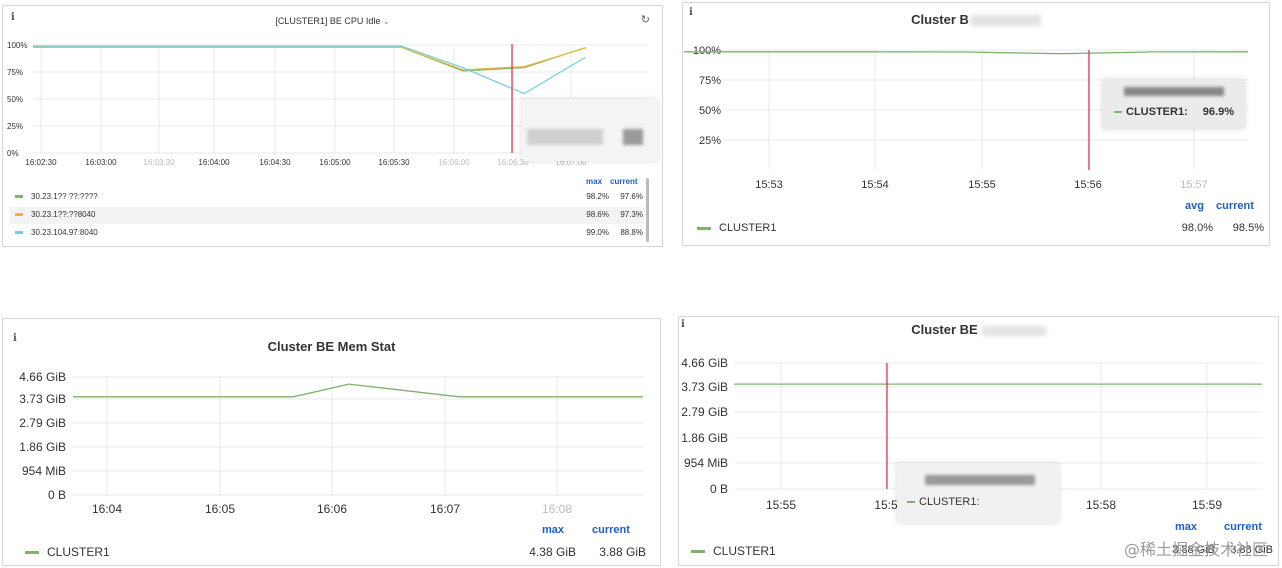 The width and height of the screenshot is (1282, 568). Describe the element at coordinates (78, 552) in the screenshot. I see `legend-label: CLUSTER1` at that location.